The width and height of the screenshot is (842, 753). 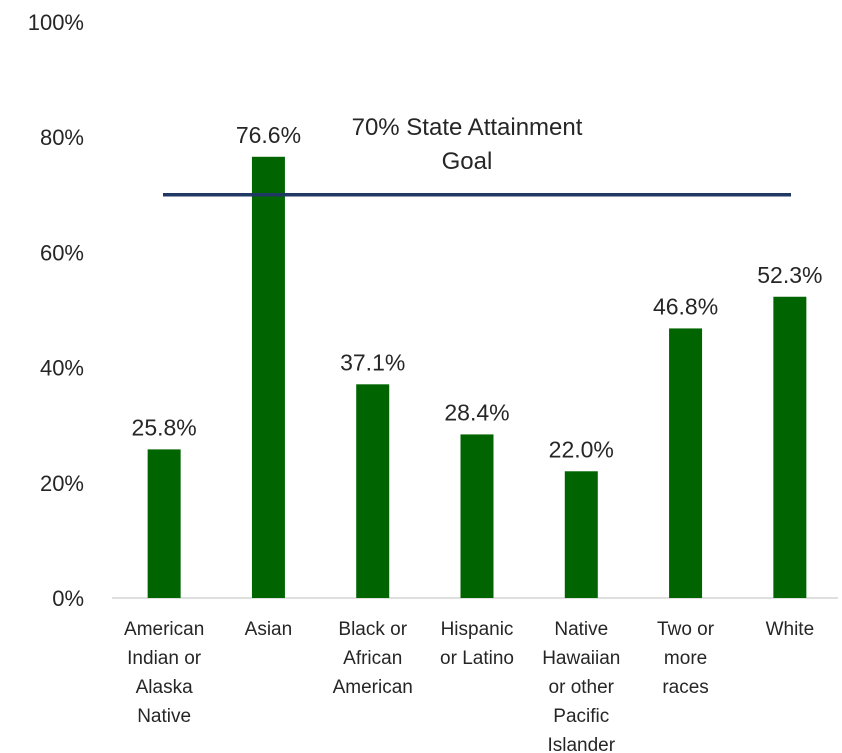 What do you see at coordinates (164, 673) in the screenshot?
I see `x-category-label: American Indian or Alaska Native` at bounding box center [164, 673].